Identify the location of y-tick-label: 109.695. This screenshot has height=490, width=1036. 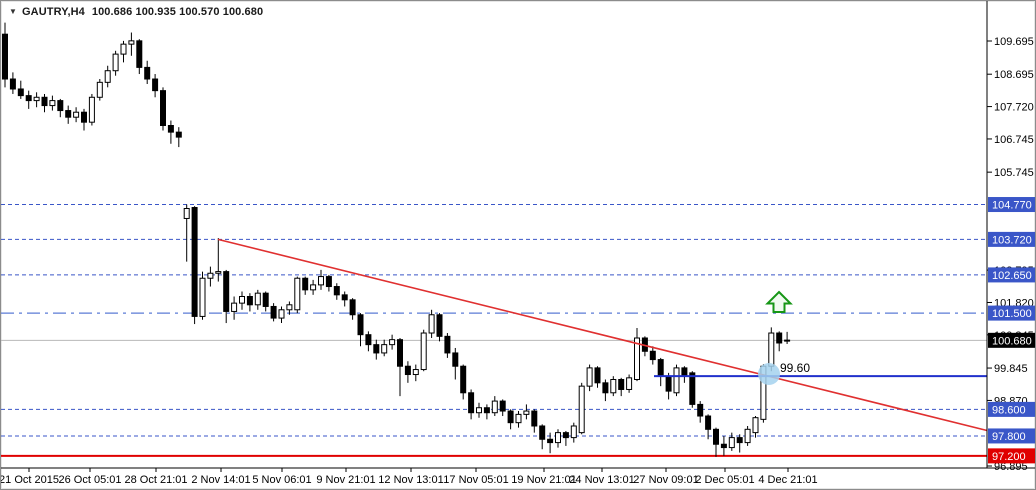
(1014, 42).